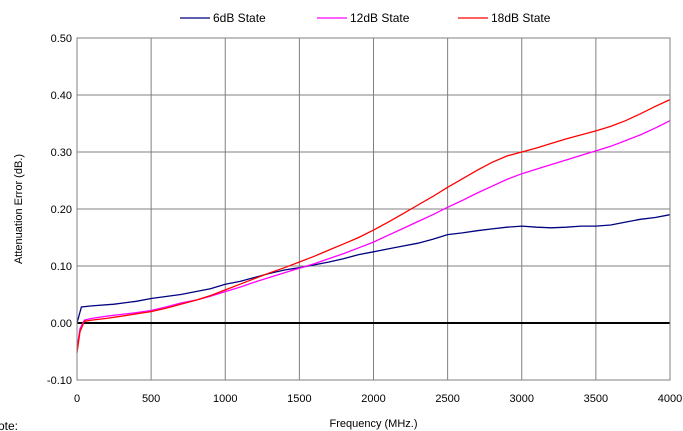  I want to click on x-tick-label: 2000, so click(373, 399).